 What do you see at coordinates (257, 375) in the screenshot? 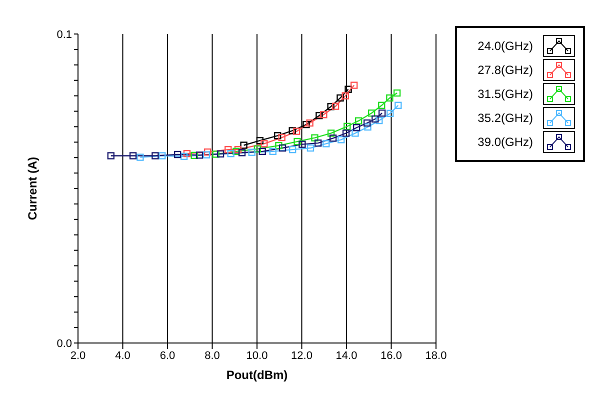
I see `x-axis-title: Pout(dBm)` at bounding box center [257, 375].